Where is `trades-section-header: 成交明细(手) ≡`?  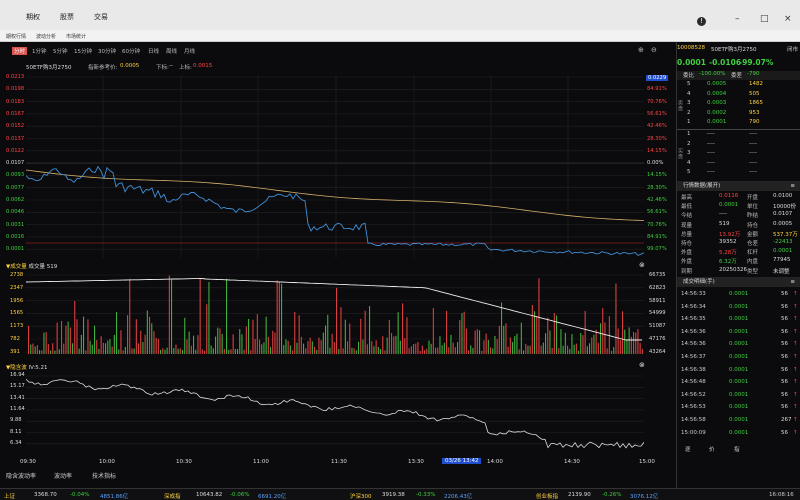
trades-section-header: 成交明细(手) ≡ is located at coordinates (738, 282).